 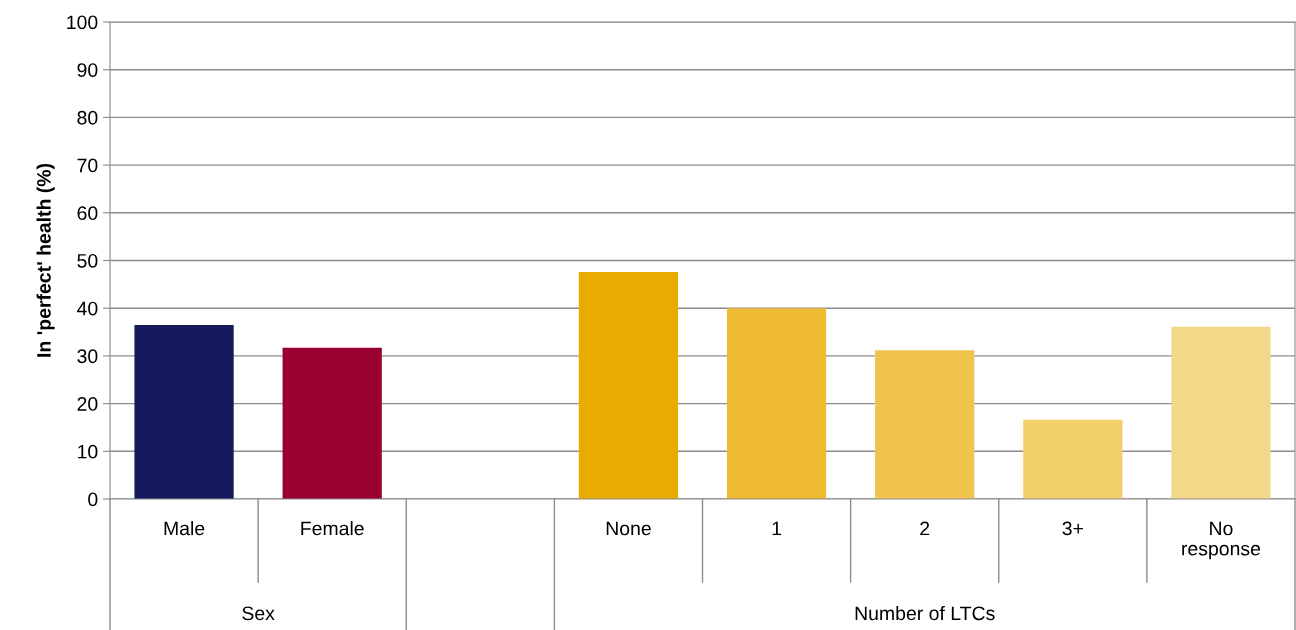 What do you see at coordinates (258, 613) in the screenshot?
I see `text: Sex` at bounding box center [258, 613].